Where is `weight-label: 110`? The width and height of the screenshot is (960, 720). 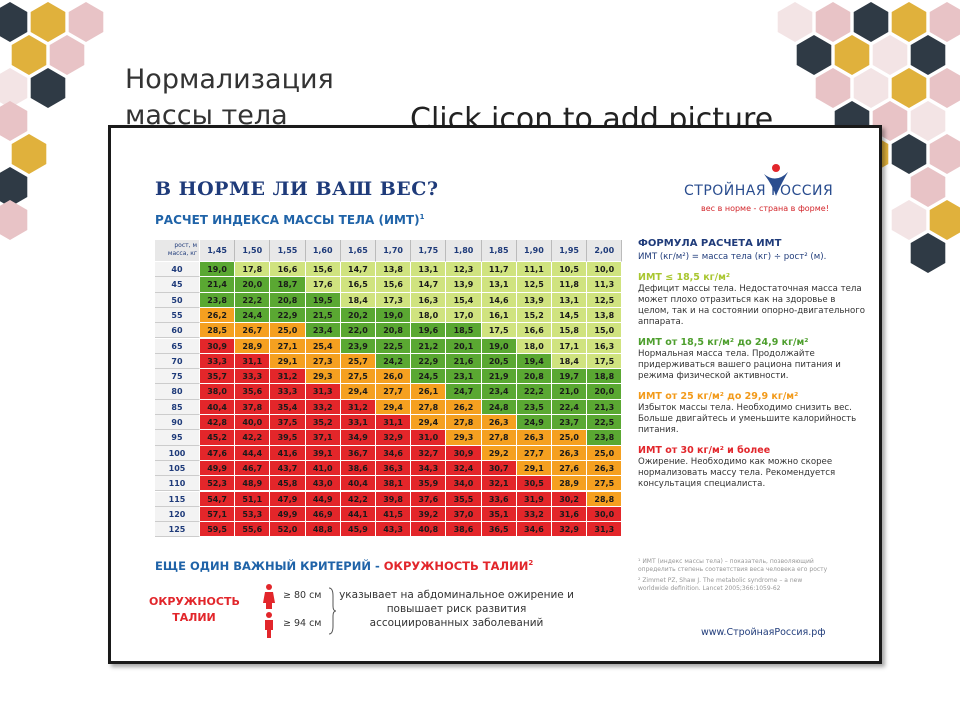 weight-label: 110 is located at coordinates (177, 484).